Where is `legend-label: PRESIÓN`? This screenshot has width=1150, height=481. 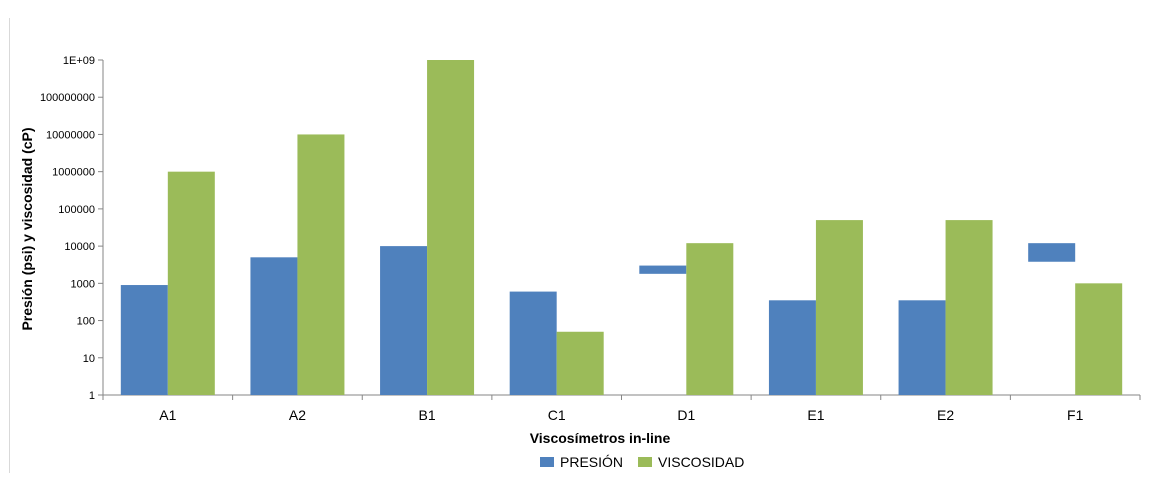 legend-label: PRESIÓN is located at coordinates (591, 462).